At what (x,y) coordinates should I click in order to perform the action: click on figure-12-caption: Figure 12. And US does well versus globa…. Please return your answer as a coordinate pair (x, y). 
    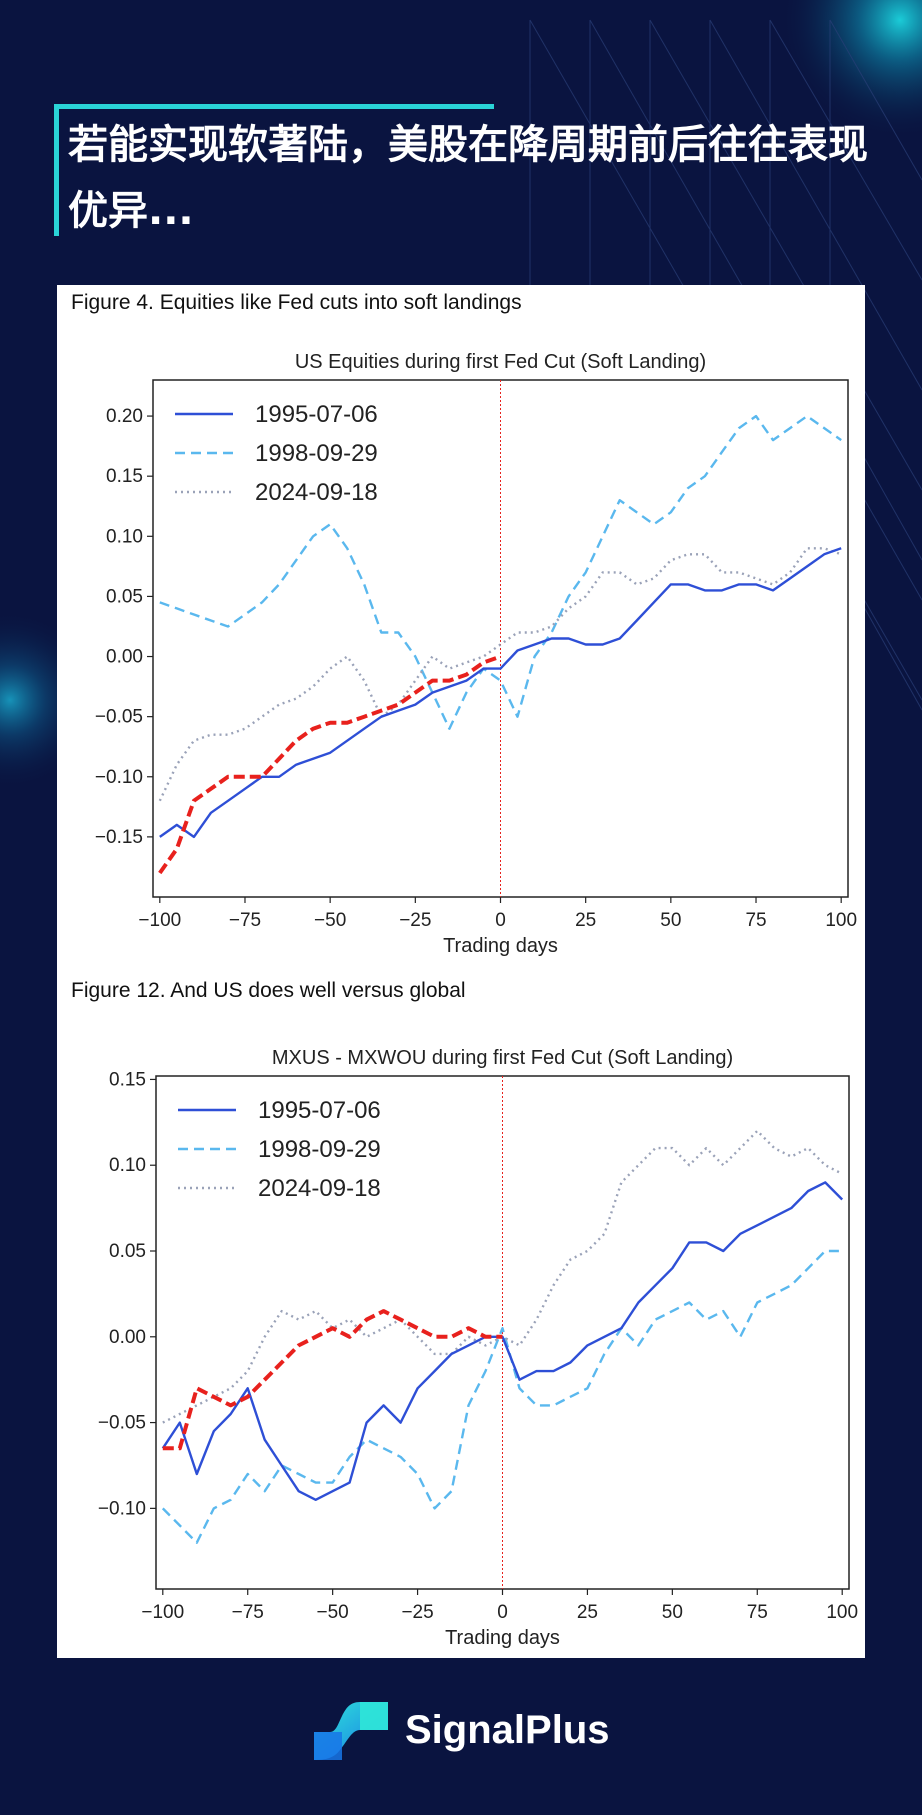
    Looking at the image, I should click on (268, 990).